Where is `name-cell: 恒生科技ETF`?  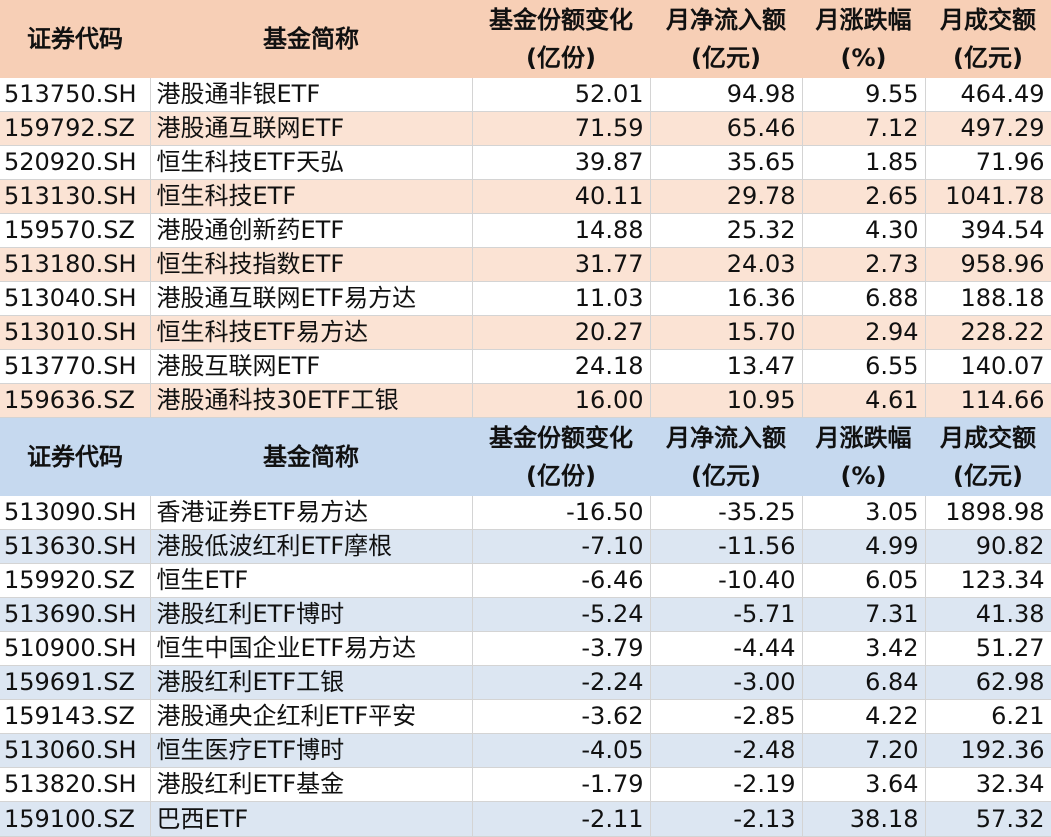 name-cell: 恒生科技ETF is located at coordinates (311, 196).